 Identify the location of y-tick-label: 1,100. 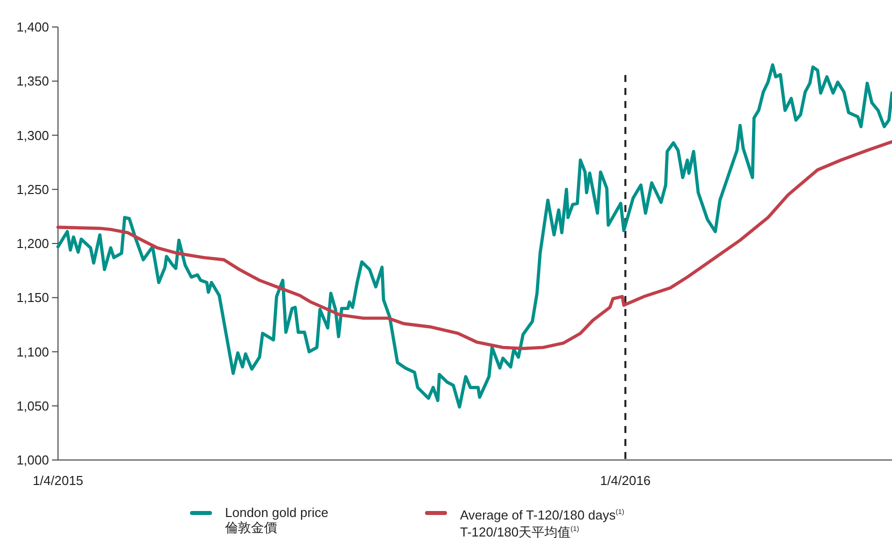
(32, 352).